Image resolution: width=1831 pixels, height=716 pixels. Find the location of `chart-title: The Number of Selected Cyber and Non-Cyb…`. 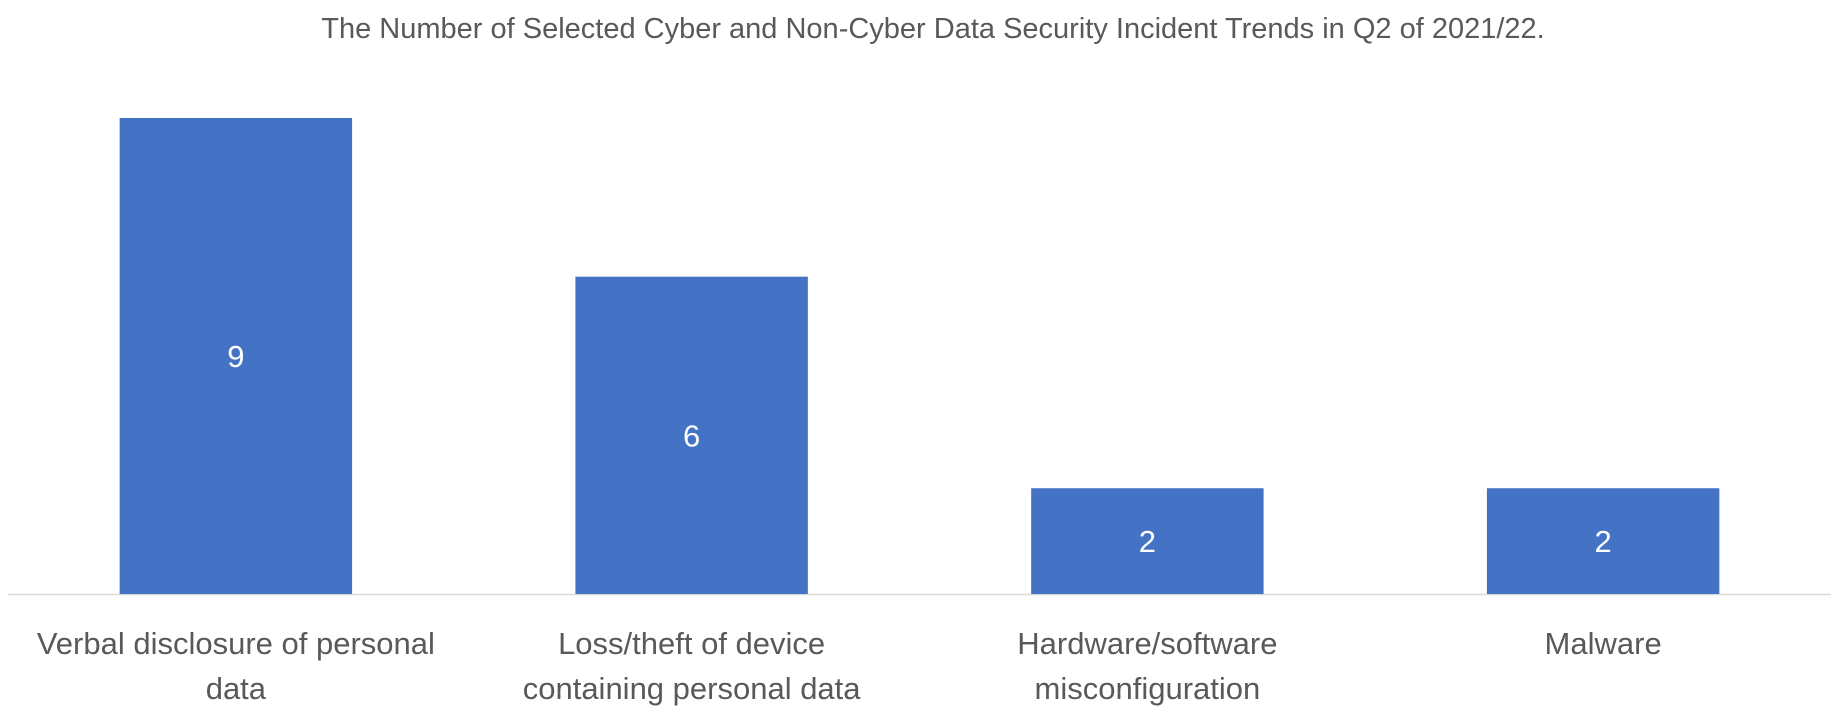

chart-title: The Number of Selected Cyber and Non-Cyb… is located at coordinates (932, 29).